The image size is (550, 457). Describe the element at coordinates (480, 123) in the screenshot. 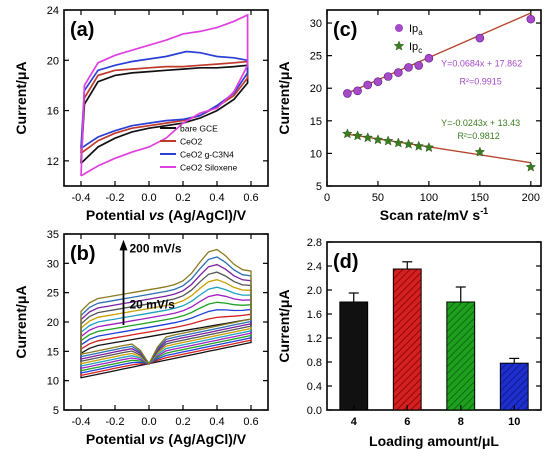

I see `fit-equation: Y=-0.0243x + 13.43` at that location.